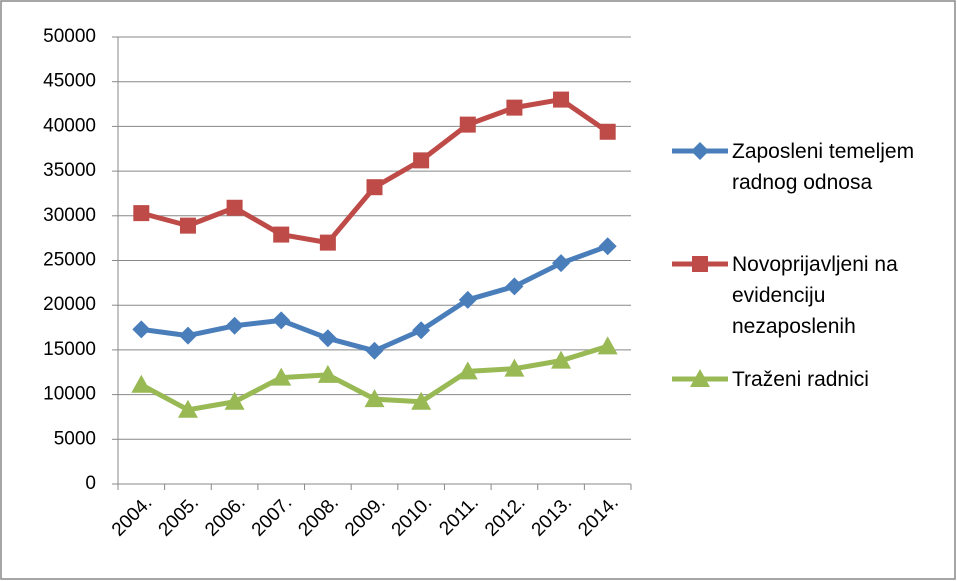 The height and width of the screenshot is (581, 957). Describe the element at coordinates (69, 36) in the screenshot. I see `y-tick-label: 50000` at that location.